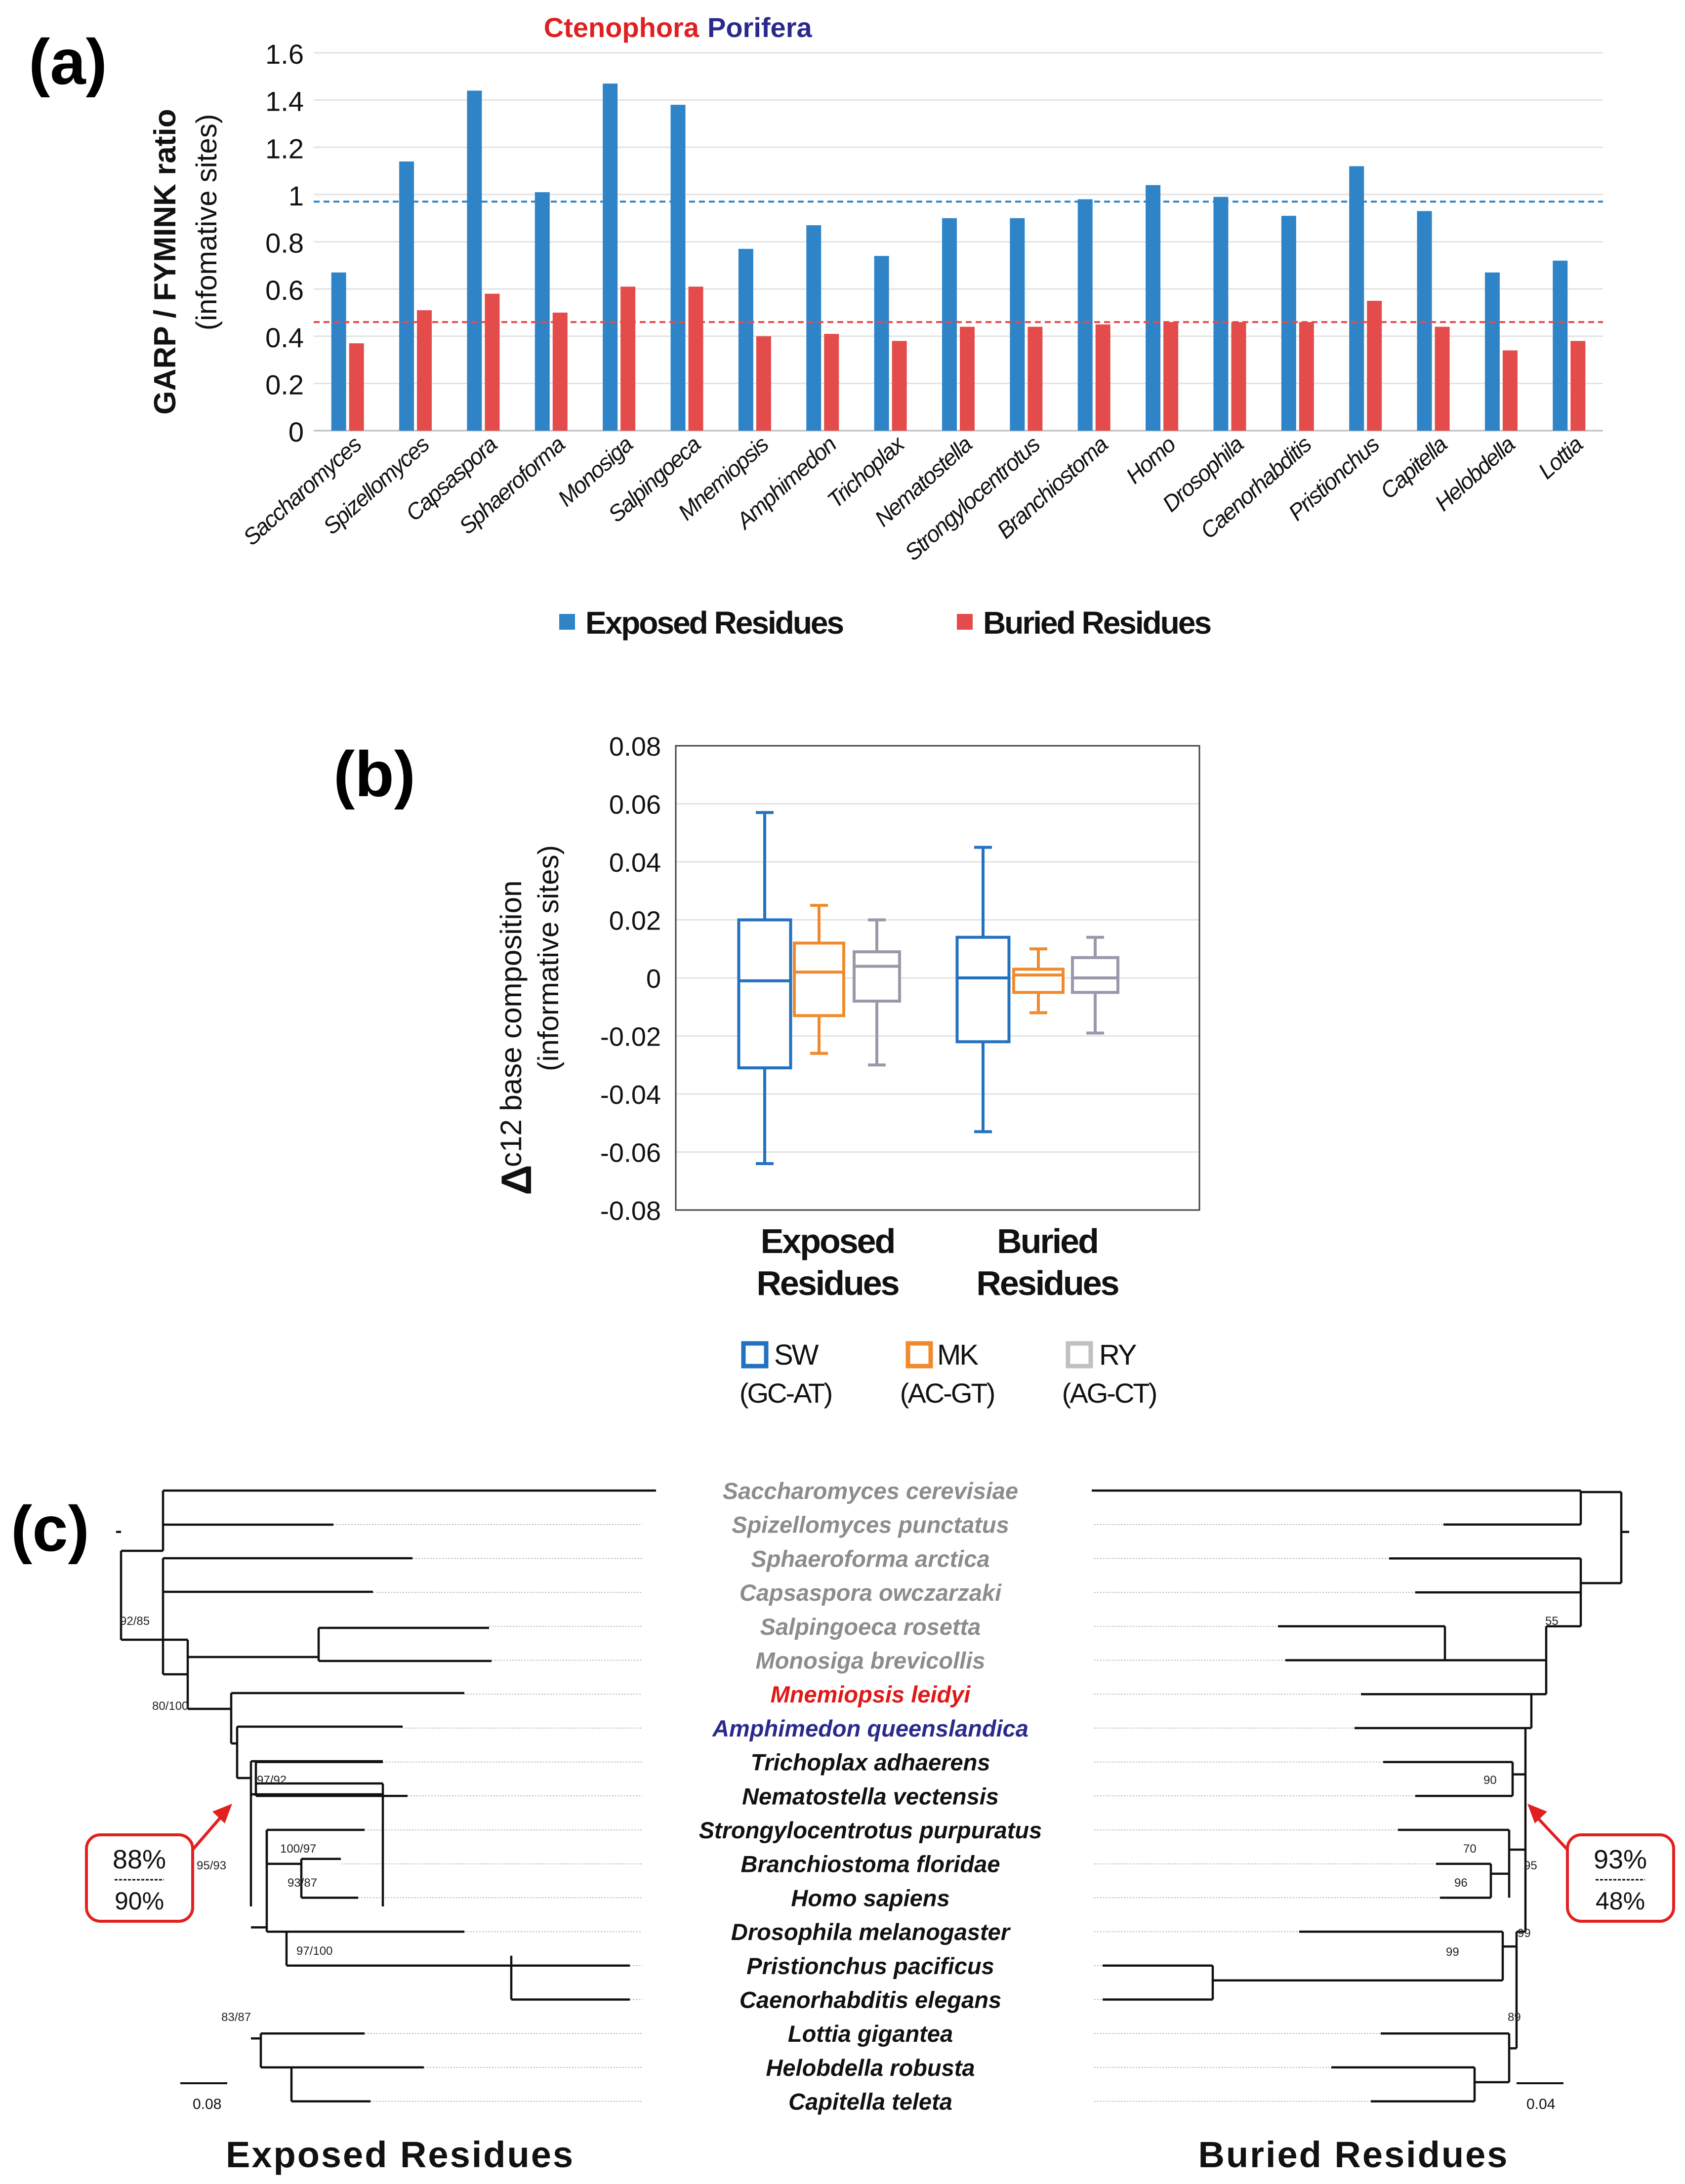 The width and height of the screenshot is (1685, 2184). I want to click on y-axis-title: c12 base composition, so click(511, 1024).